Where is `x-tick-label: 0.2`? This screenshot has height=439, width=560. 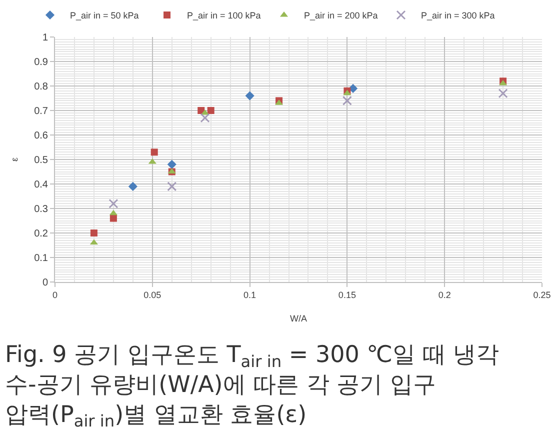 x-tick-label: 0.2 is located at coordinates (444, 295).